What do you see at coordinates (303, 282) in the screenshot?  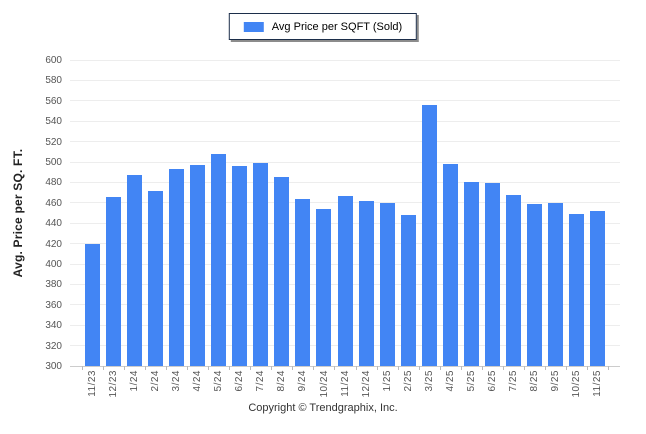 I see `bar-9/24` at bounding box center [303, 282].